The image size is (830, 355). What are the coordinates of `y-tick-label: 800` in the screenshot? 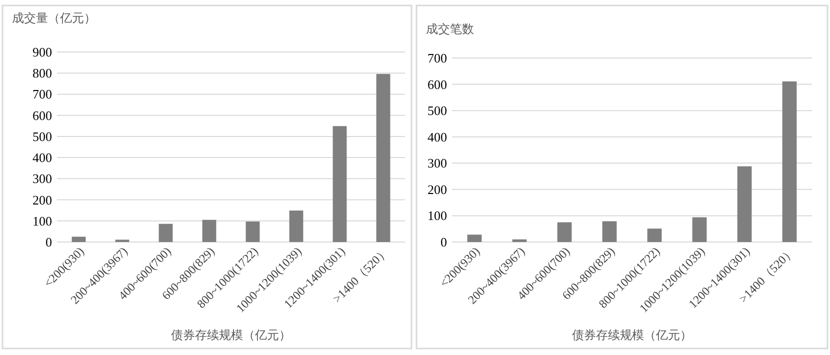 It's located at (42, 73).